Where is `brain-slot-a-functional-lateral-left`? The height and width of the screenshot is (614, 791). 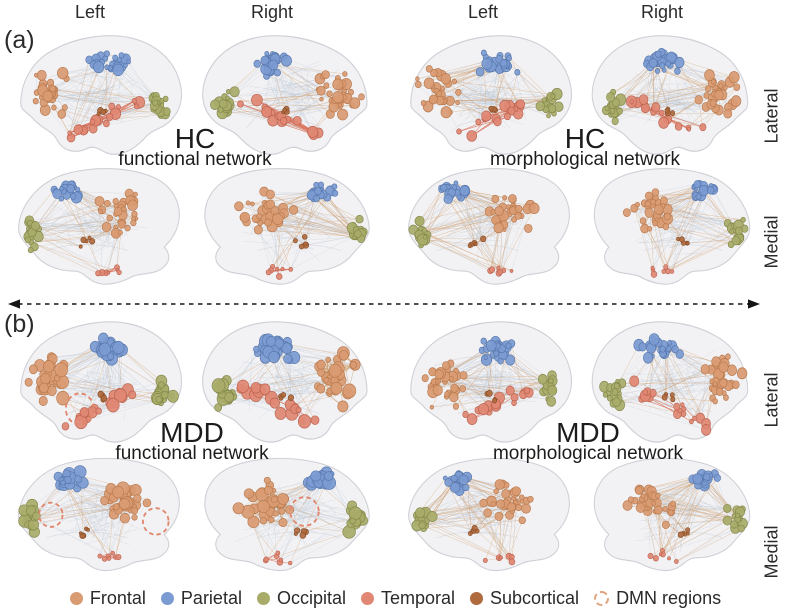 brain-slot-a-functional-lateral-left is located at coordinates (99, 97).